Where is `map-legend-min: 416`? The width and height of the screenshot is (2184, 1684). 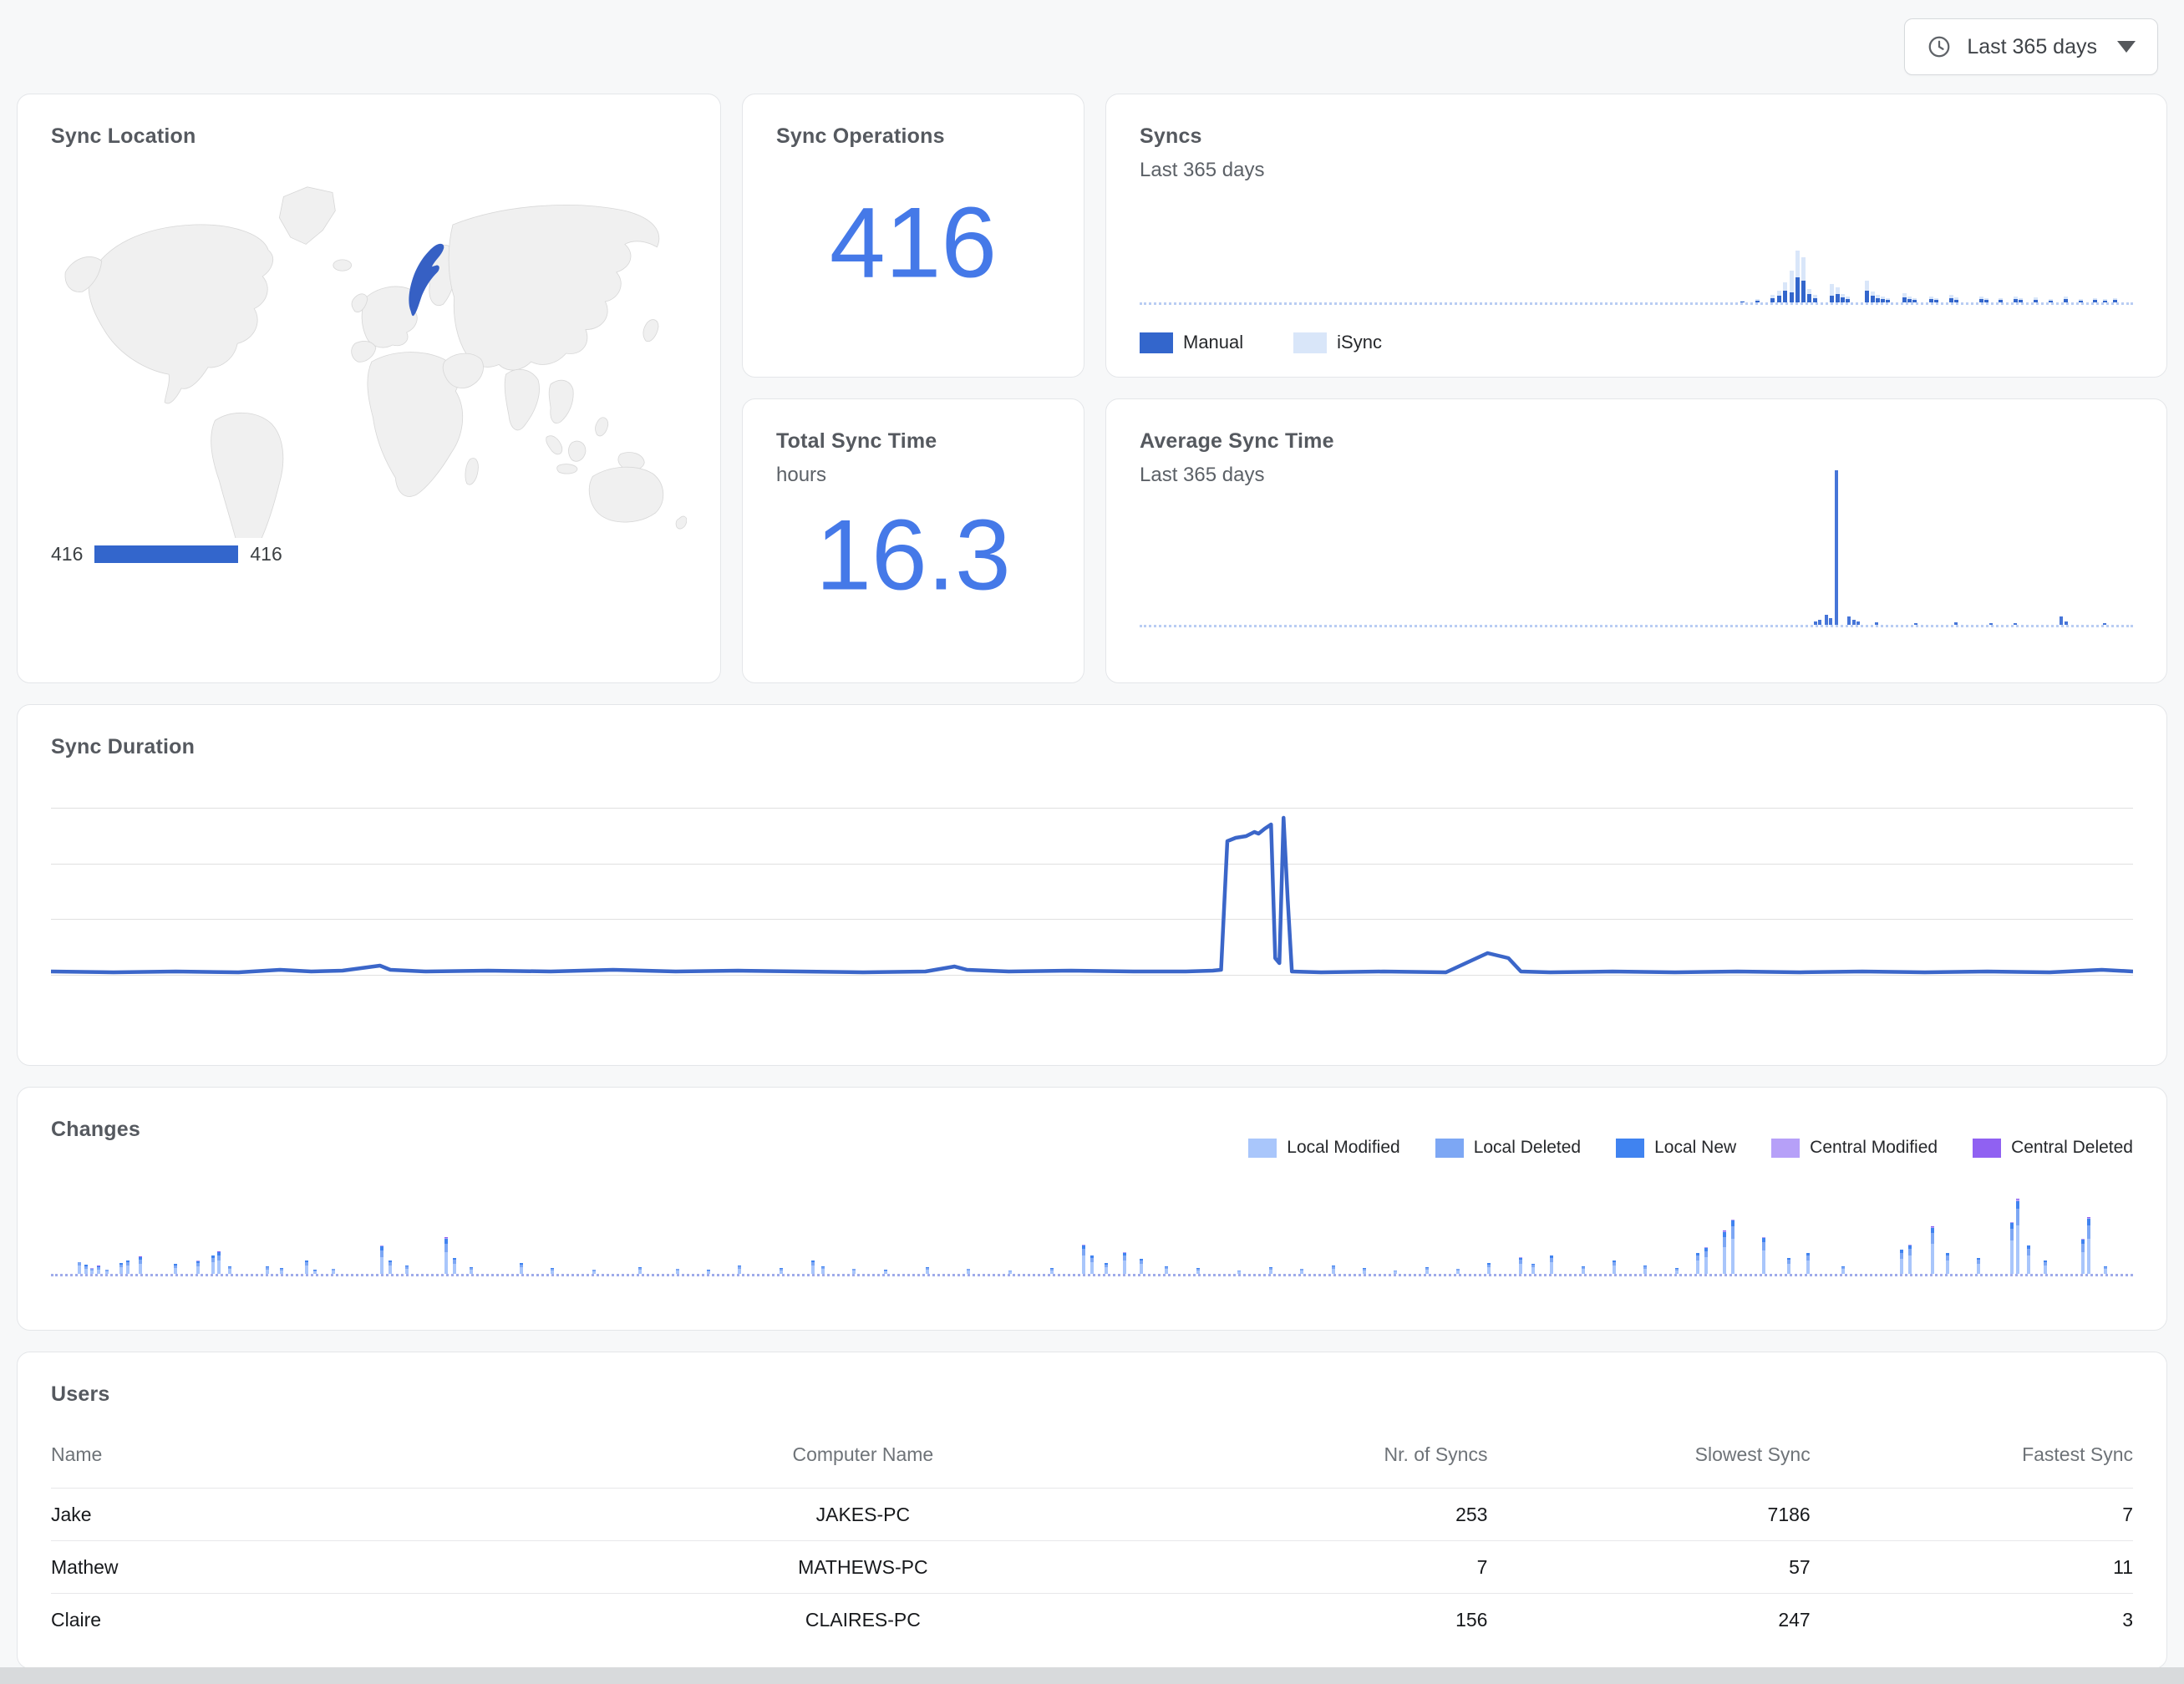 map-legend-min: 416 is located at coordinates (67, 554).